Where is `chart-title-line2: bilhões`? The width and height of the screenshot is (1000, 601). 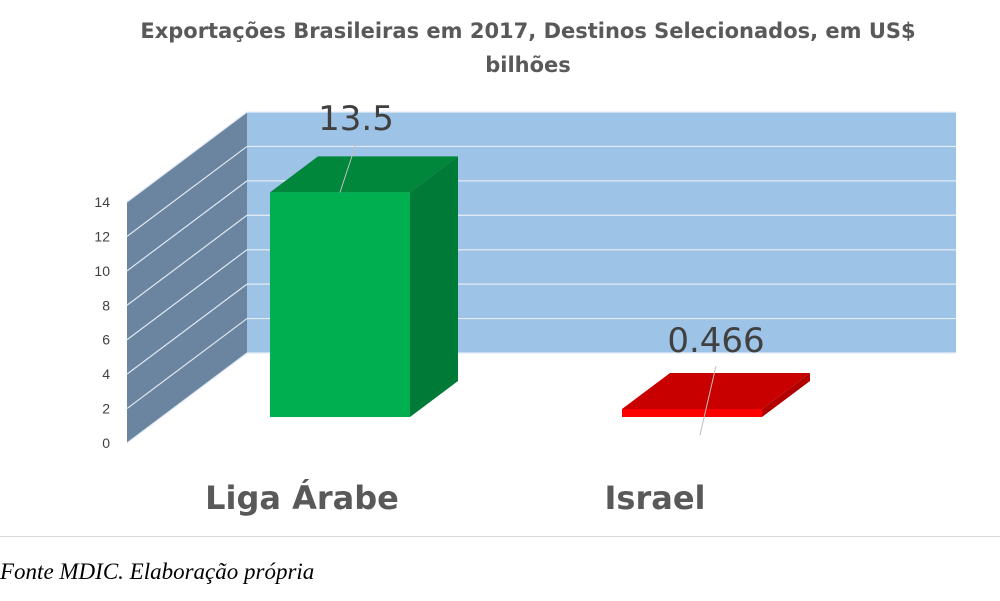
chart-title-line2: bilhões is located at coordinates (528, 65).